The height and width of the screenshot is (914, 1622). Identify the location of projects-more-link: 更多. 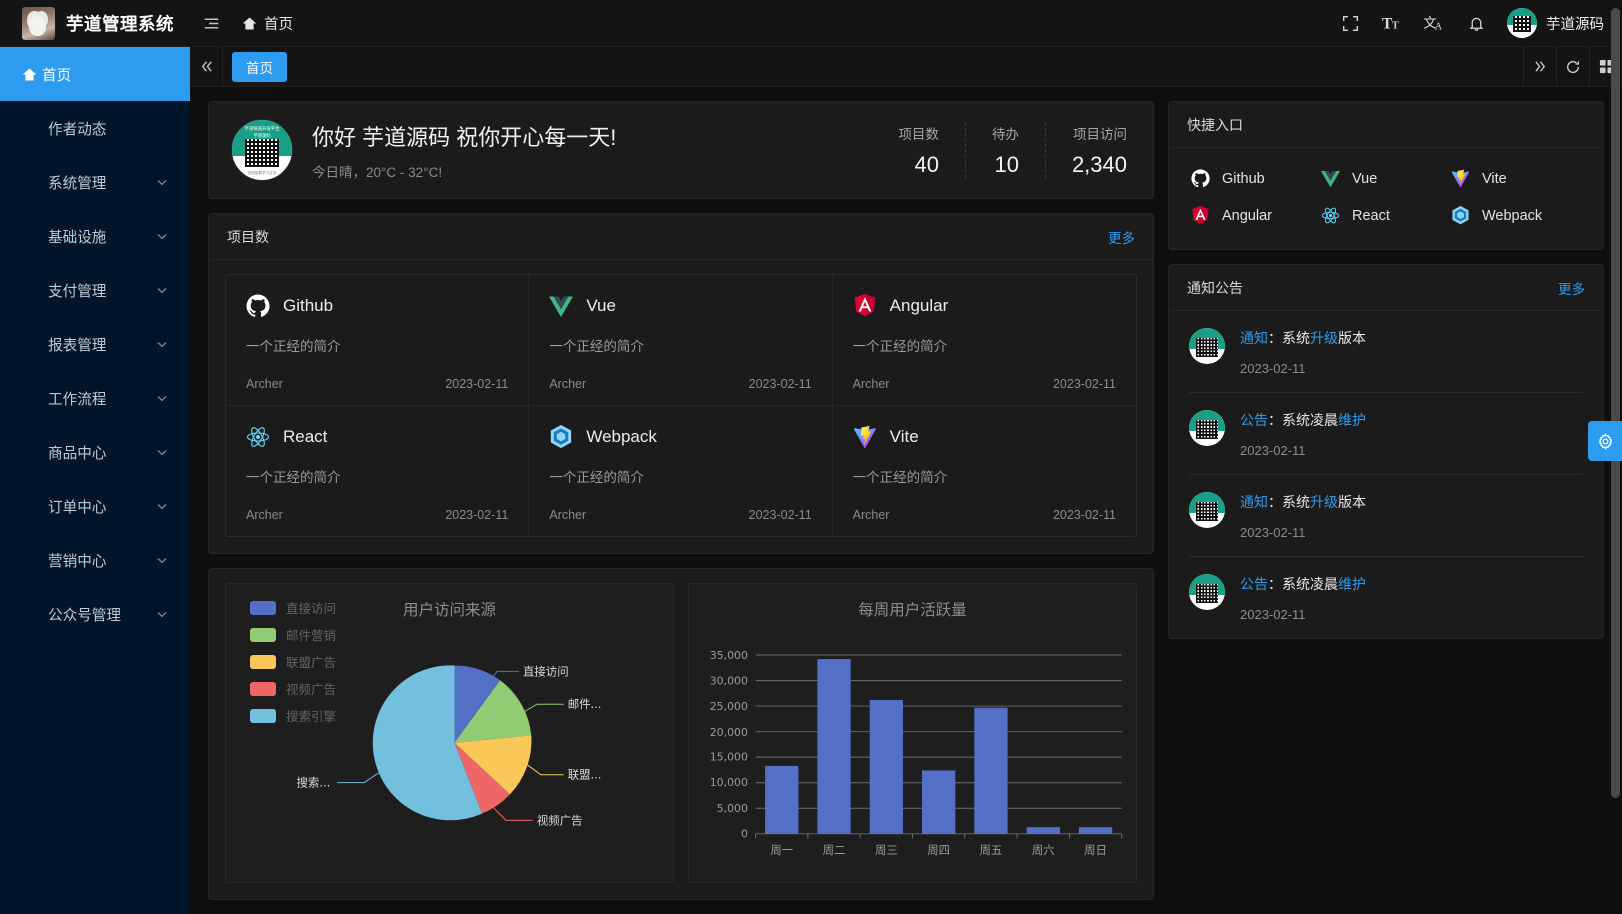
(1121, 238).